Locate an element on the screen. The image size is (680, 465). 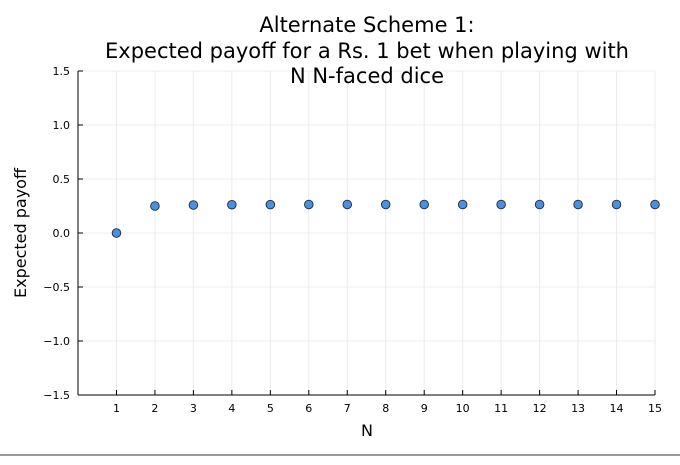
y-tick-label: 1.5 is located at coordinates (62, 71).